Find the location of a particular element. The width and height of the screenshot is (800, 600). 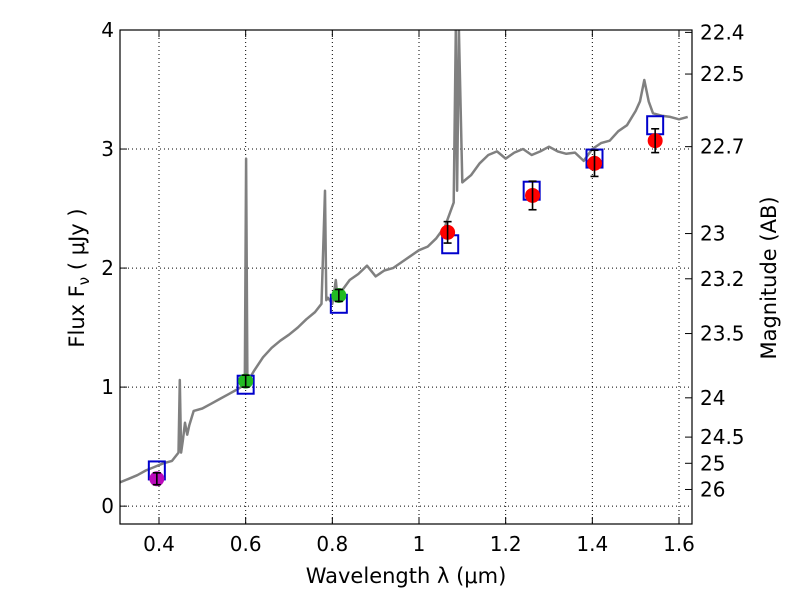

x-tick-label: 0.4 is located at coordinates (159, 544).